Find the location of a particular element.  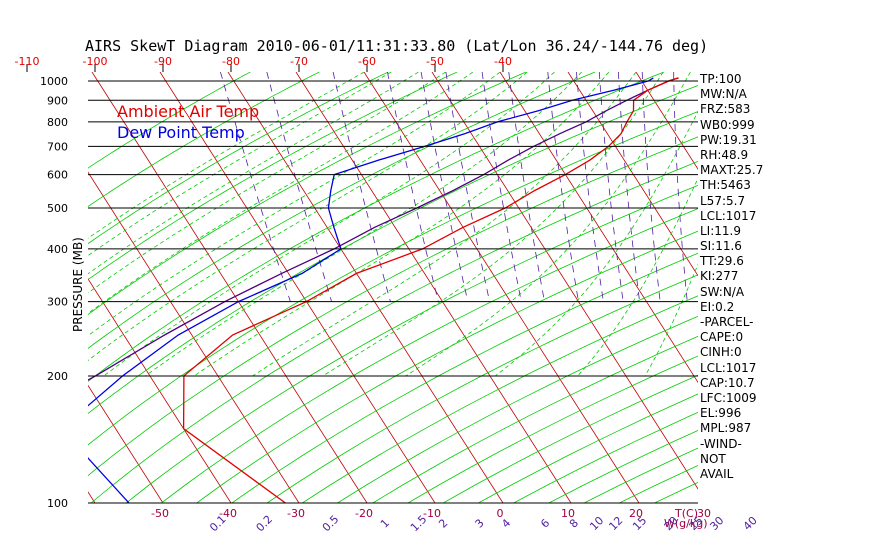

bottom-temperature-tick-label: 0 is located at coordinates (500, 513).